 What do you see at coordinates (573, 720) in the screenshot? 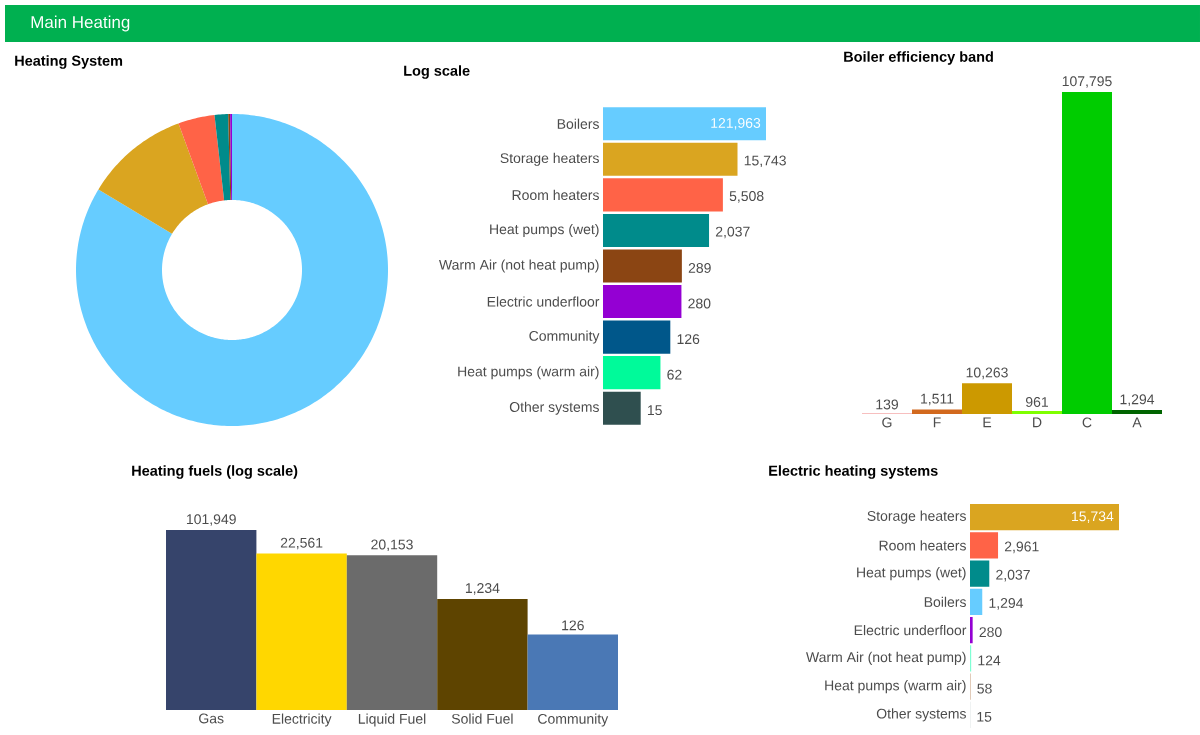
I see `x-tick-label: Community` at bounding box center [573, 720].